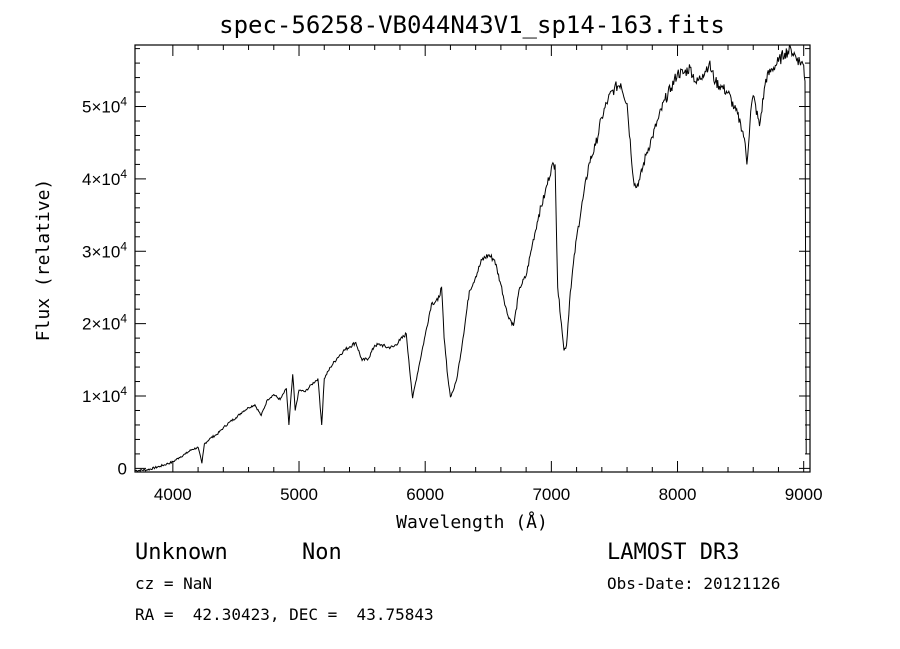  Describe the element at coordinates (673, 552) in the screenshot. I see `survey-label: LAMOST DR3` at that location.